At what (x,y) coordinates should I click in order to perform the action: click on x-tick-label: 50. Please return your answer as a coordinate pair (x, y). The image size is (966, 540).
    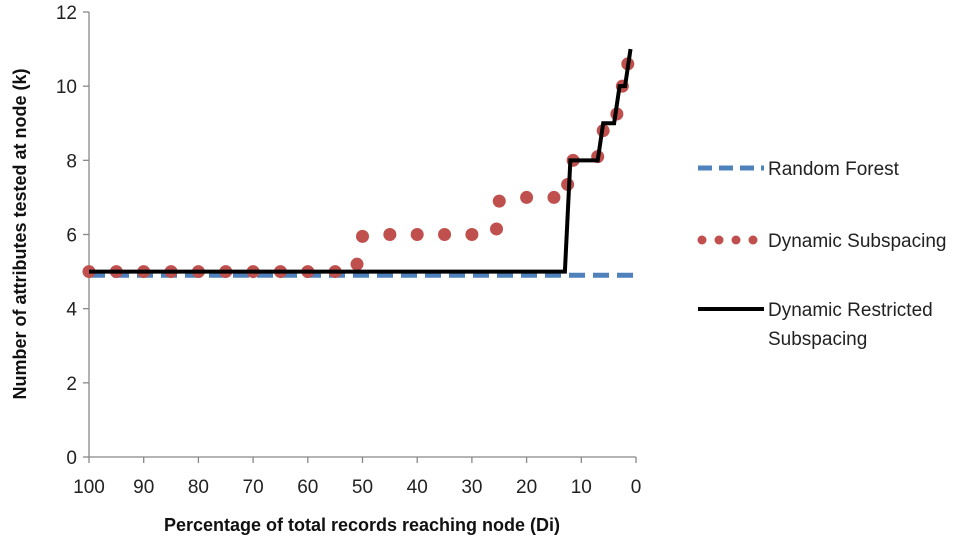
    Looking at the image, I should click on (362, 487).